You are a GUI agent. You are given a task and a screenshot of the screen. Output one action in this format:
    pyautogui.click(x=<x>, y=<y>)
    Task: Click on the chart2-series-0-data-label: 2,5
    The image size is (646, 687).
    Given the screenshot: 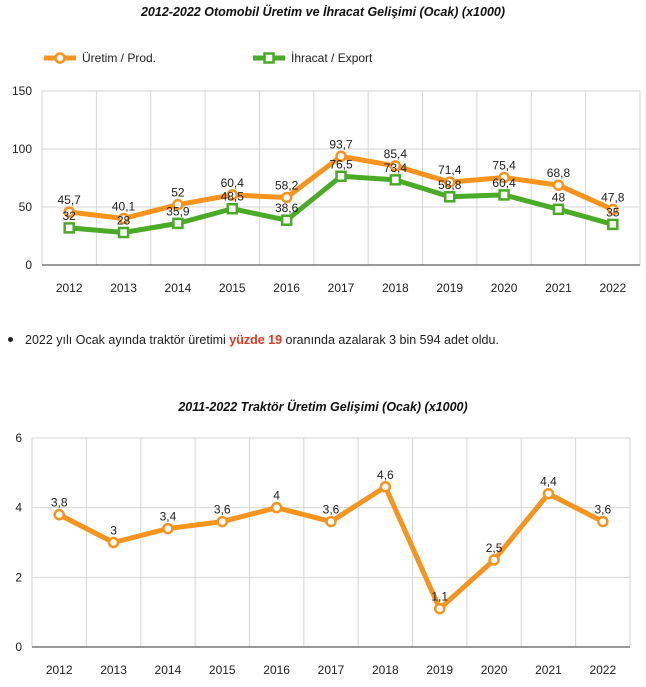 What is the action you would take?
    pyautogui.click(x=494, y=548)
    